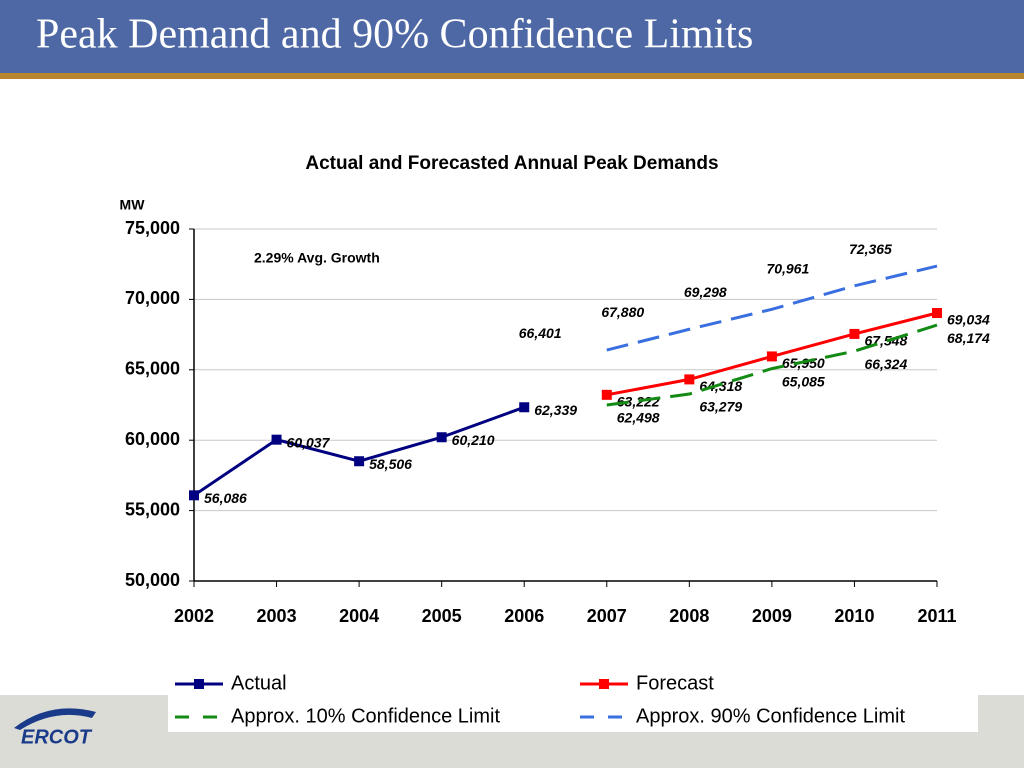  I want to click on data-label: 64,318, so click(720, 386).